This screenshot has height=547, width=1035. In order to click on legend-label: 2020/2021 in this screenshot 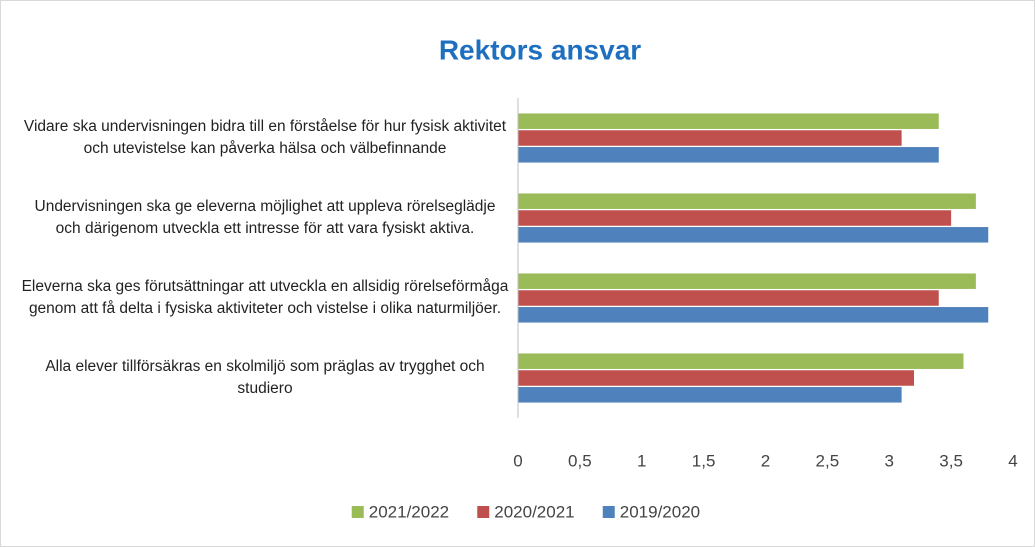, I will do `click(534, 511)`.